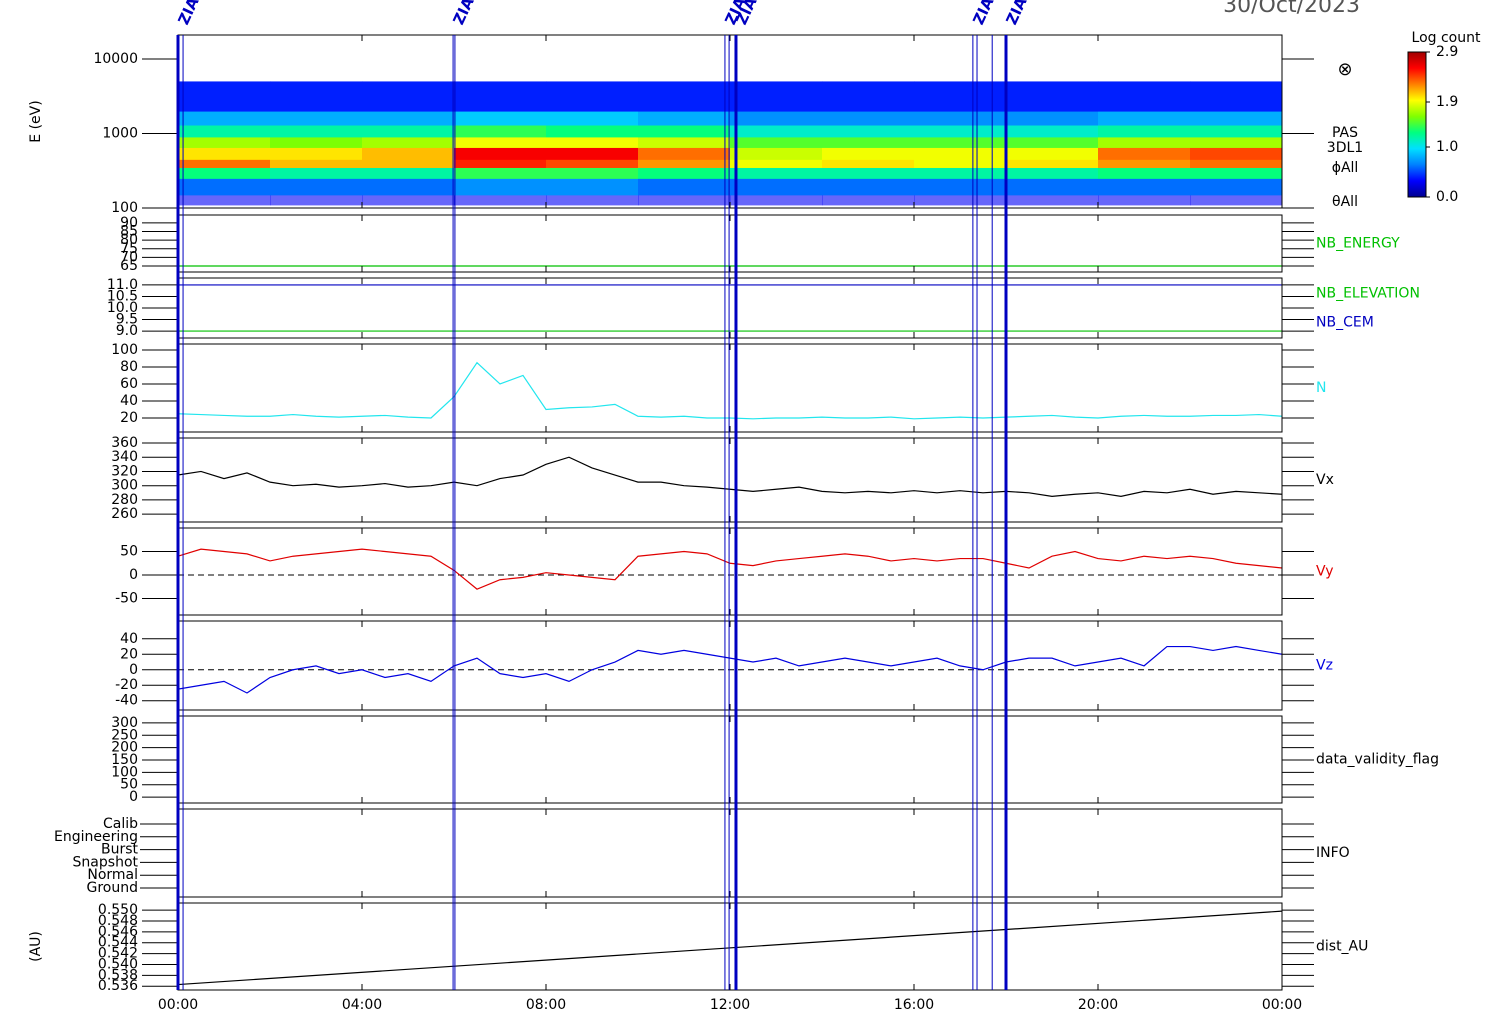  I want to click on colorbar-tick-label: 2.9, so click(1447, 52).